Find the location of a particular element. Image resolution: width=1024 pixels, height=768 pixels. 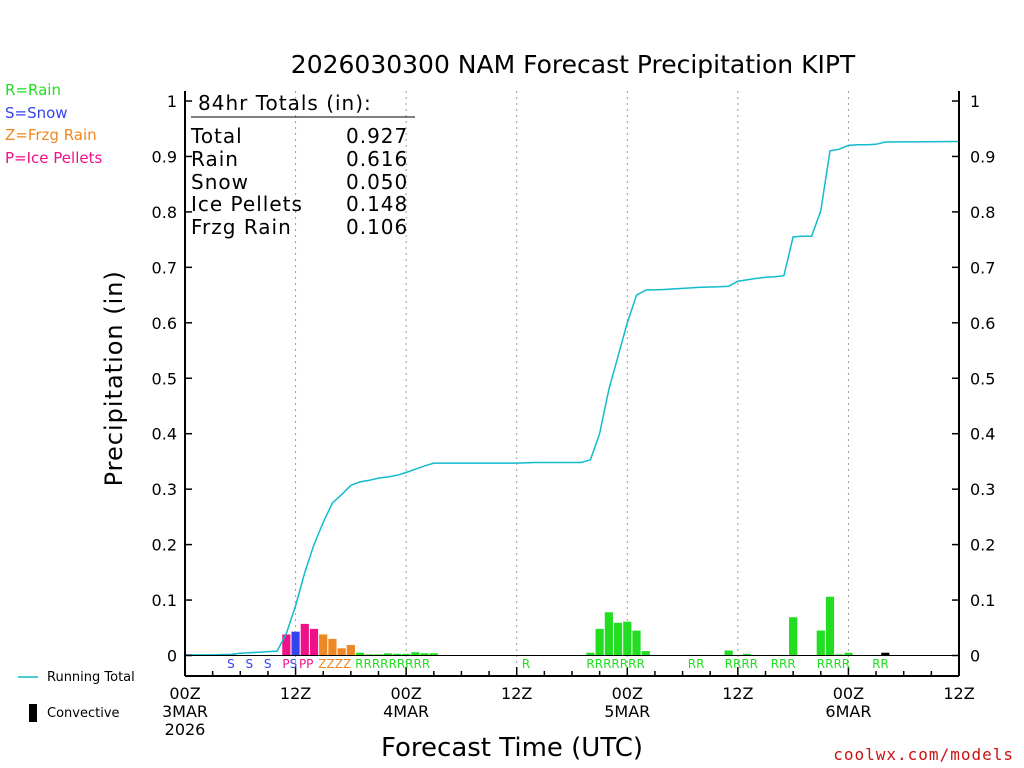

legend-rain: R=Rain is located at coordinates (33, 90).